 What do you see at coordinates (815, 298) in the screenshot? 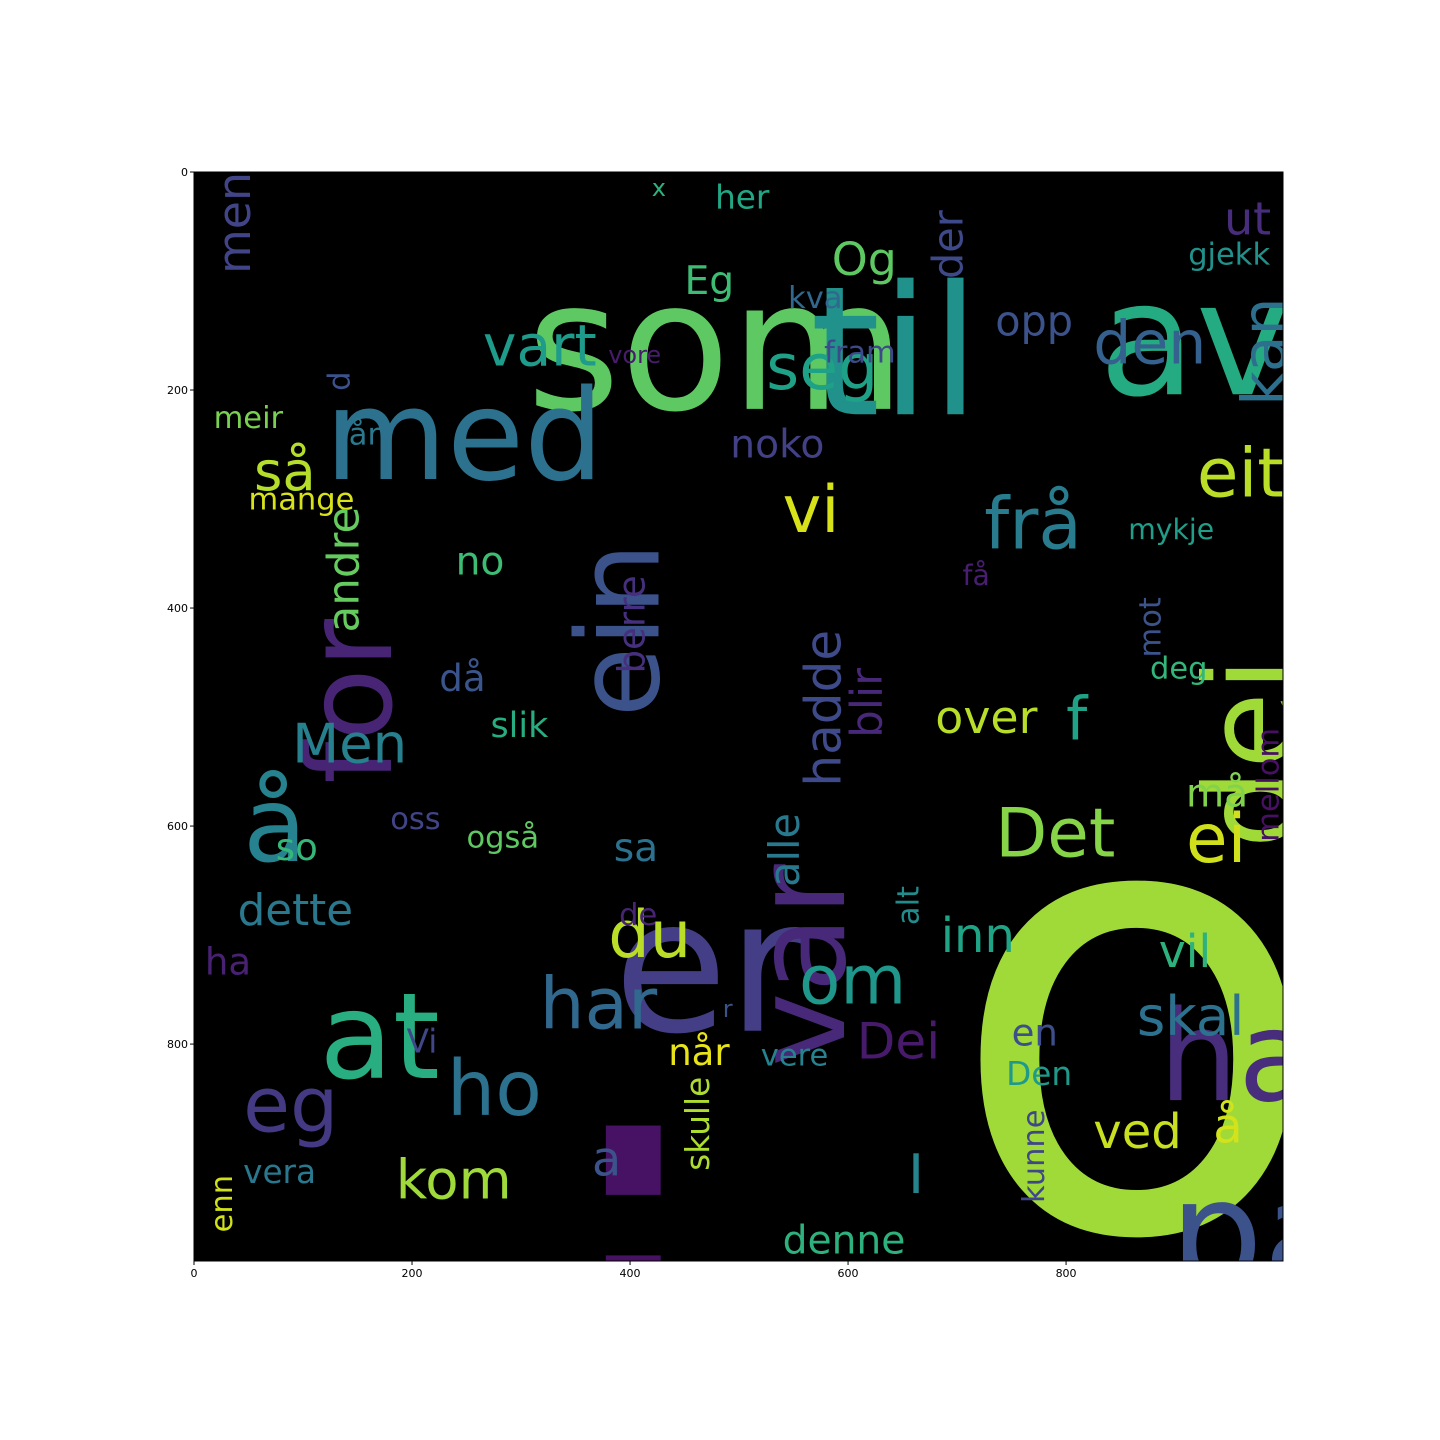
I see `word-38: kva` at bounding box center [815, 298].